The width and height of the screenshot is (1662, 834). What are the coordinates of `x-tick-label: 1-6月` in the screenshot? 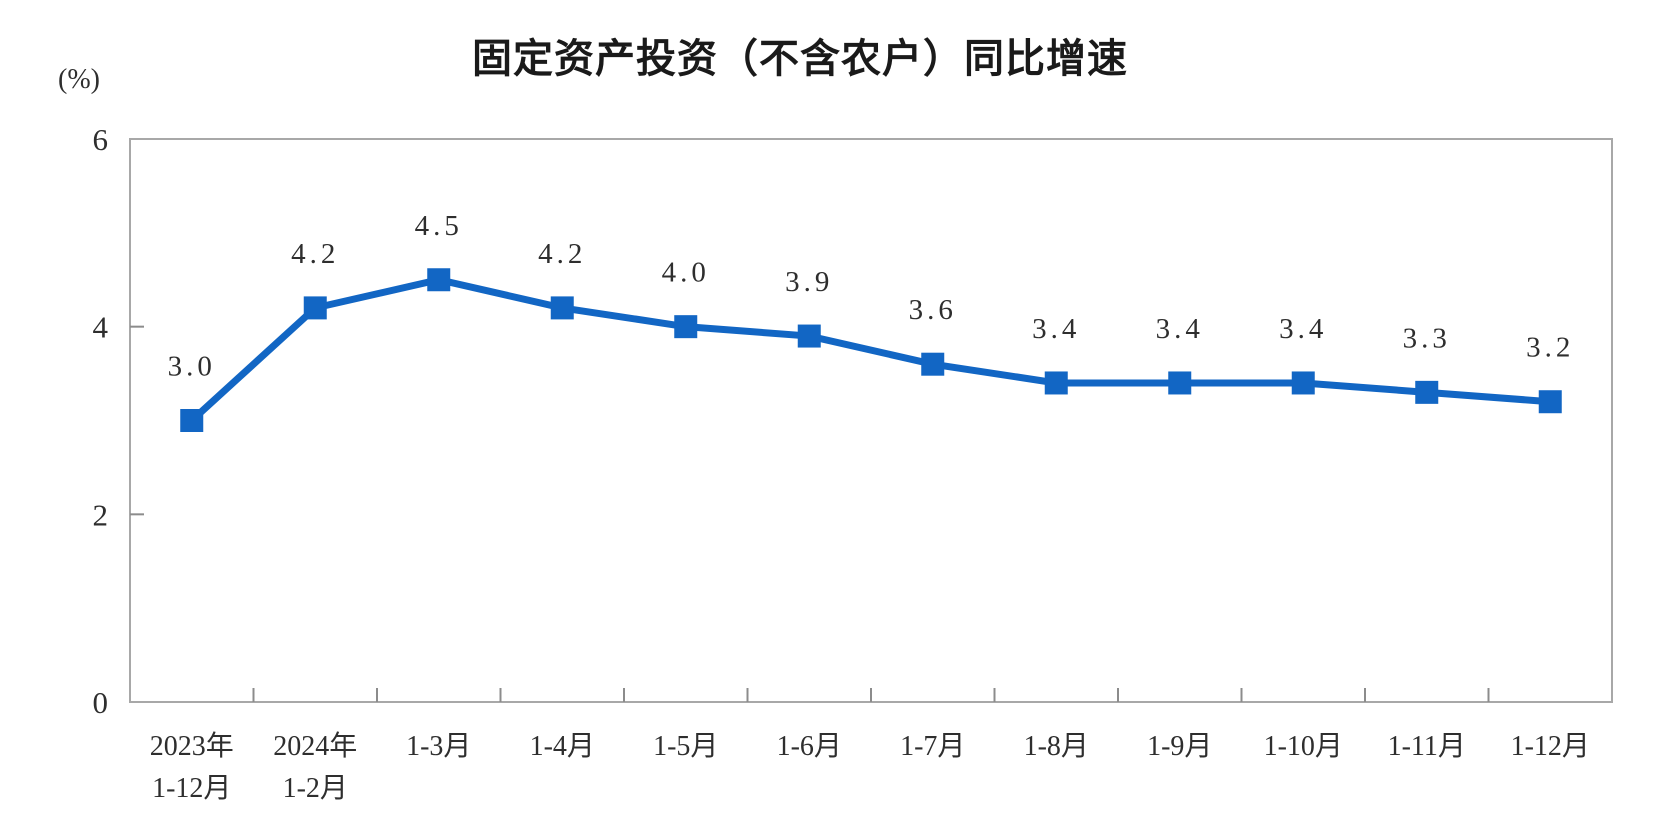 It's located at (809, 746).